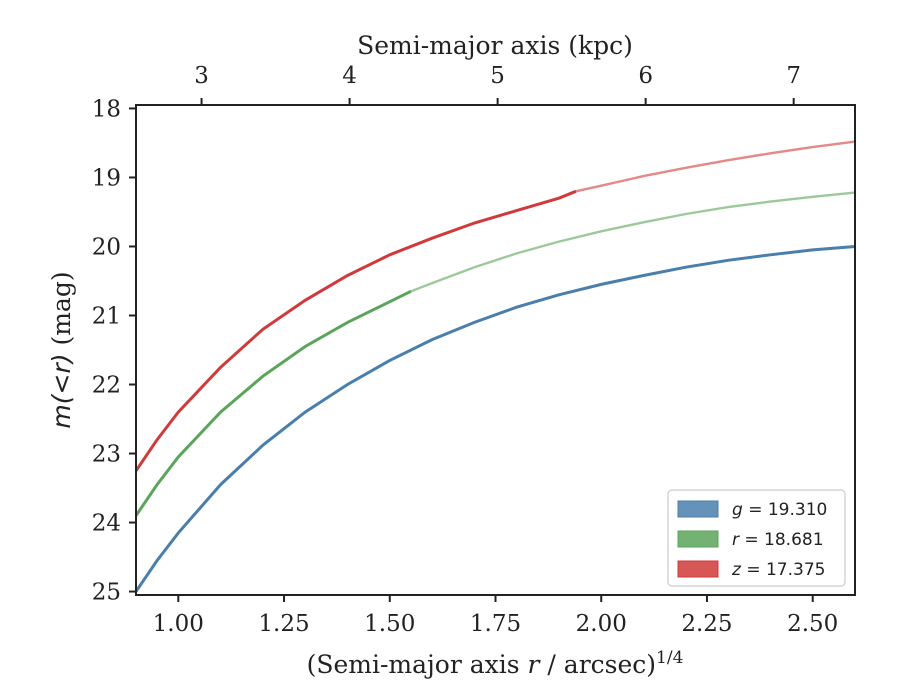  Describe the element at coordinates (178, 624) in the screenshot. I see `x-tick-label: 1.00` at that location.